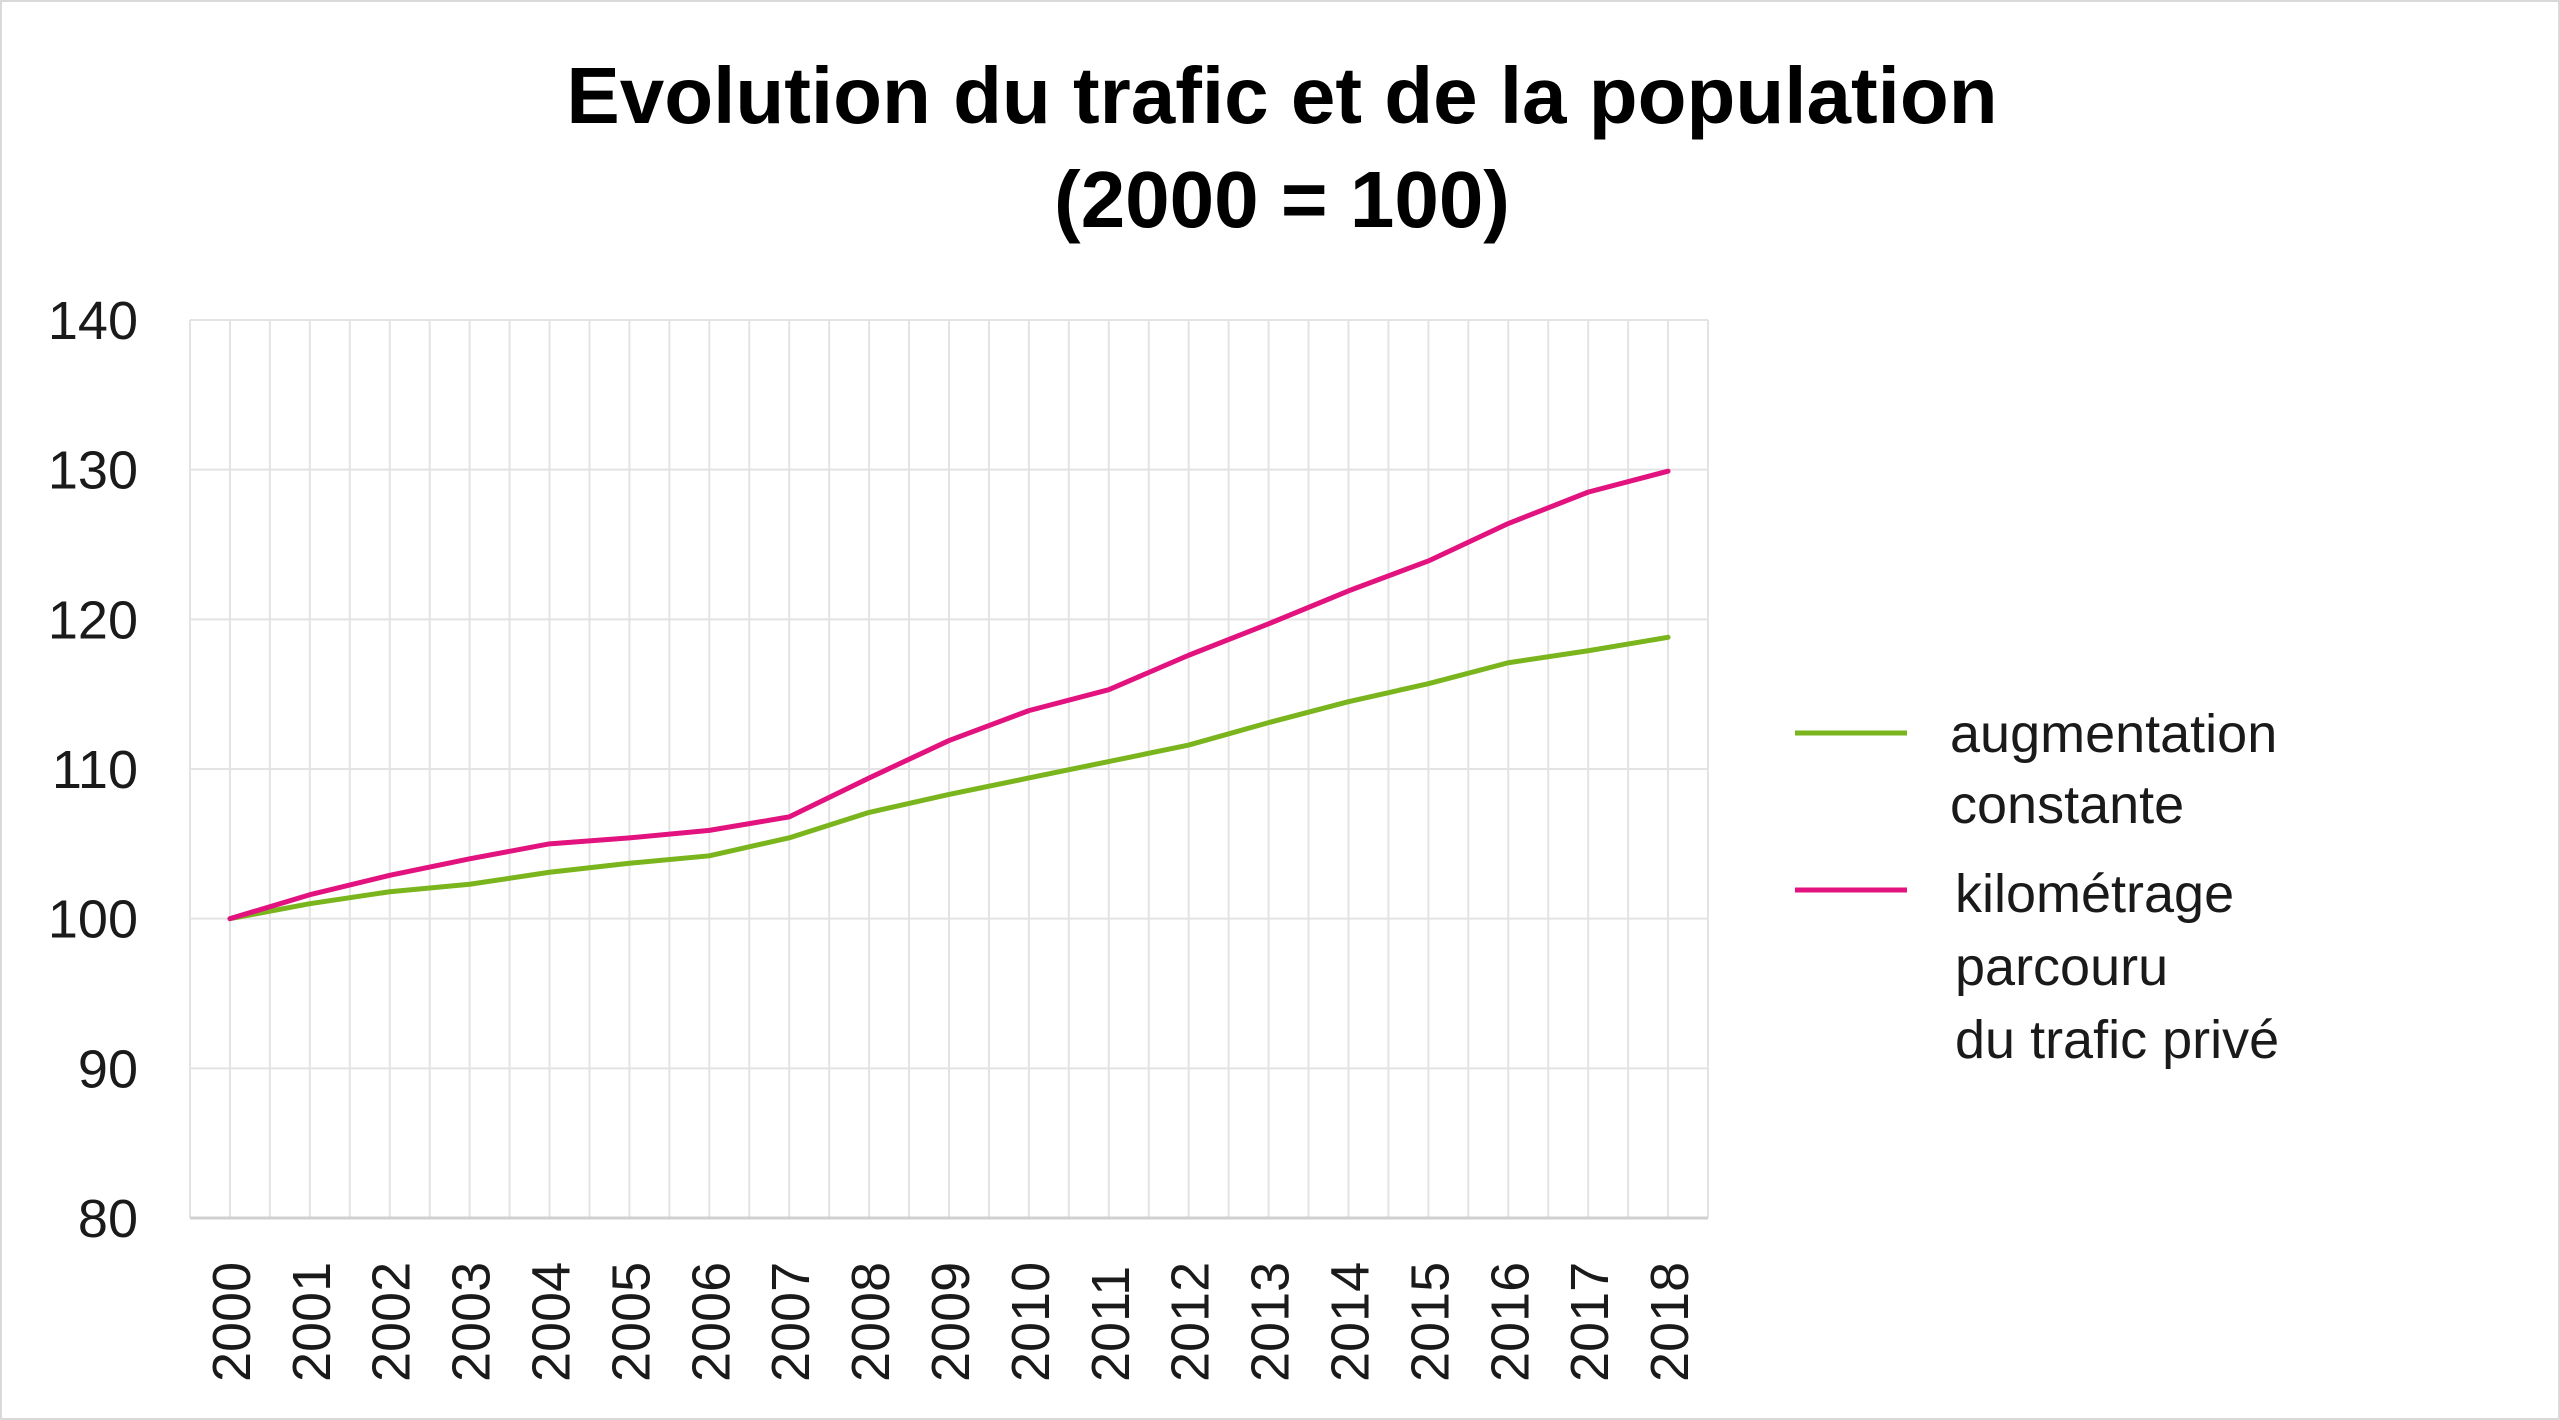  Describe the element at coordinates (2061, 967) in the screenshot. I see `legend-label-kilometrage-line-2: parcouru` at that location.